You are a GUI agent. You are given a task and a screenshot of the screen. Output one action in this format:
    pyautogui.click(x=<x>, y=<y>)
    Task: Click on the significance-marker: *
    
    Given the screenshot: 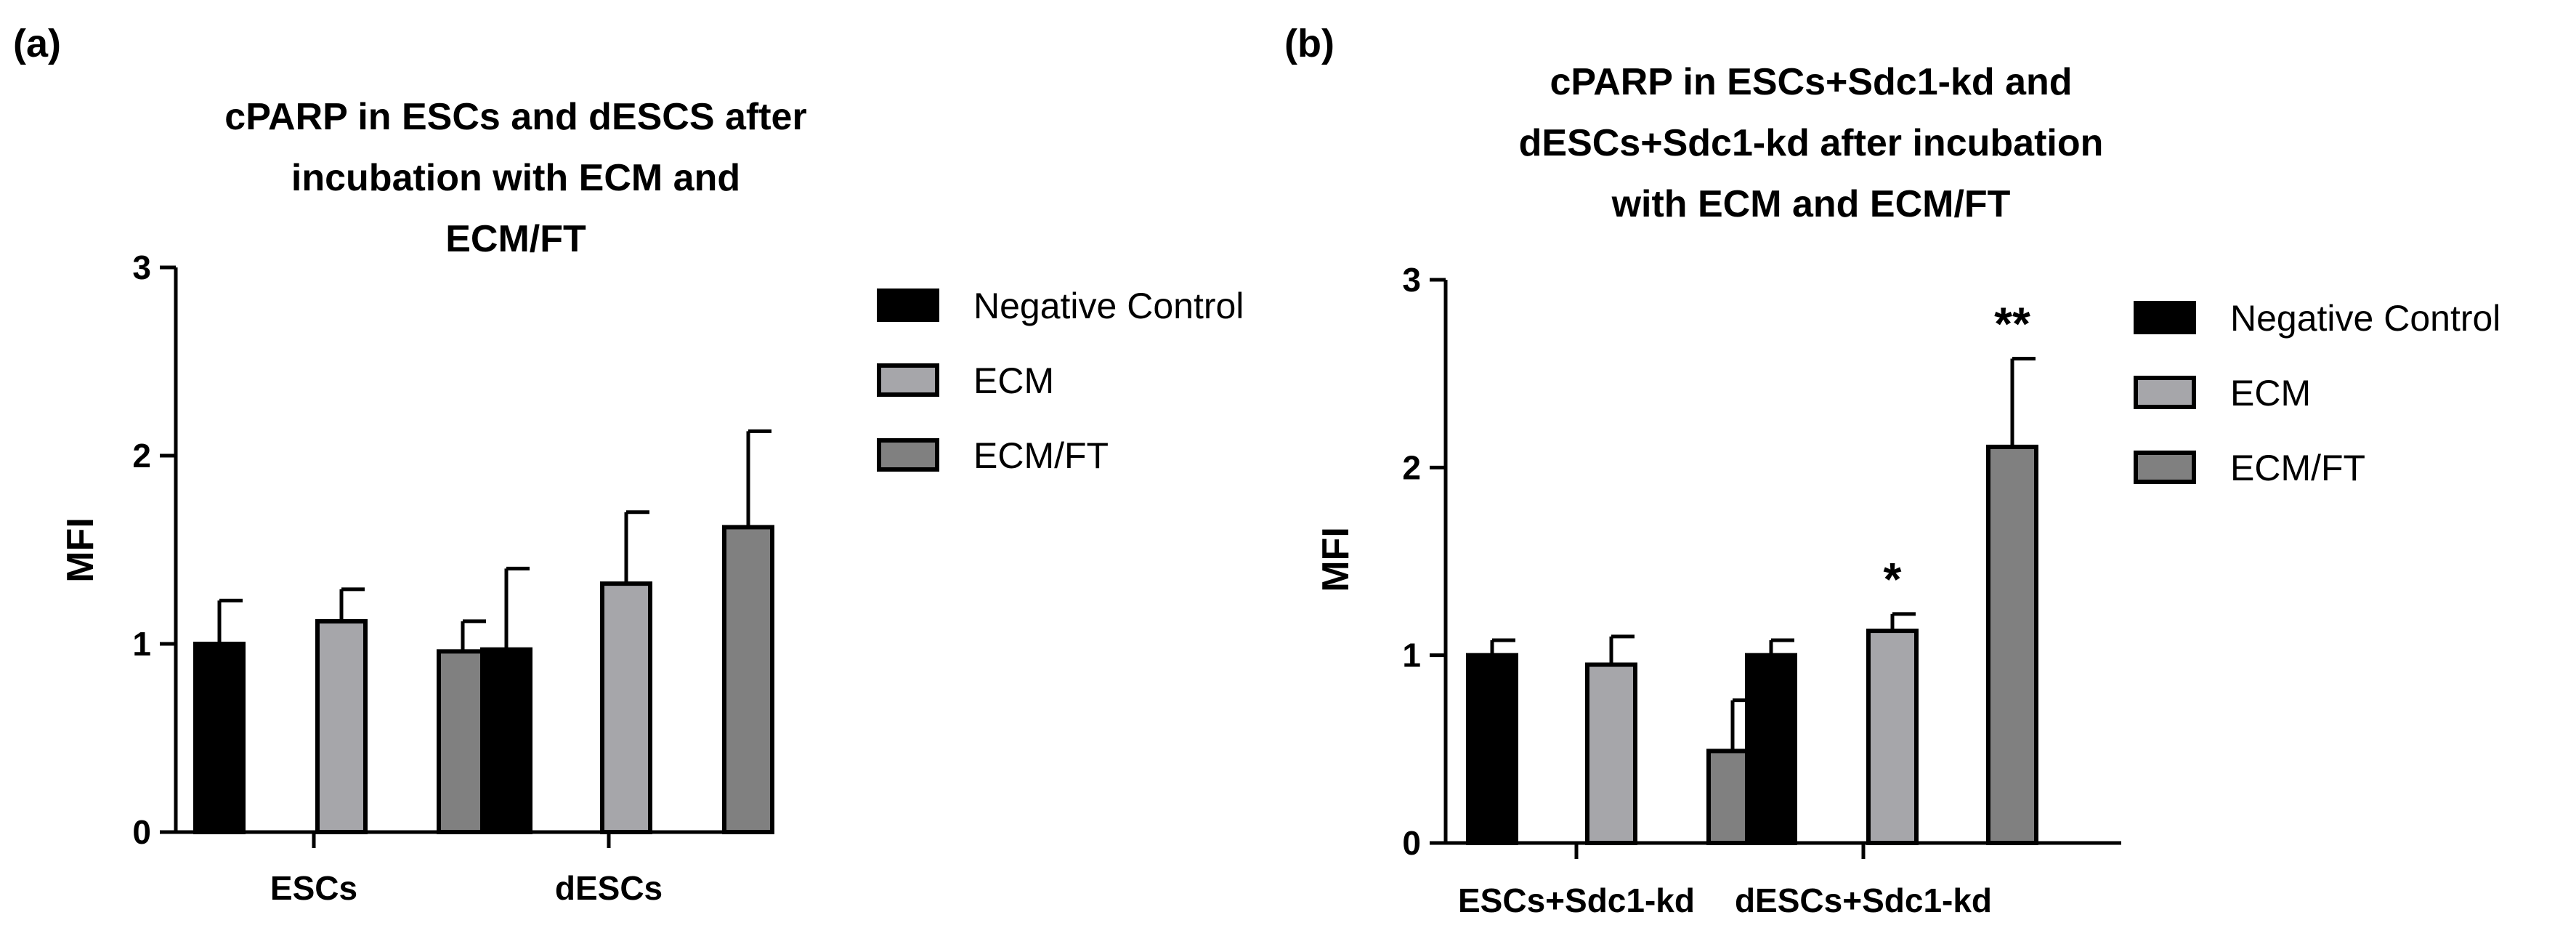 What is the action you would take?
    pyautogui.click(x=1893, y=579)
    